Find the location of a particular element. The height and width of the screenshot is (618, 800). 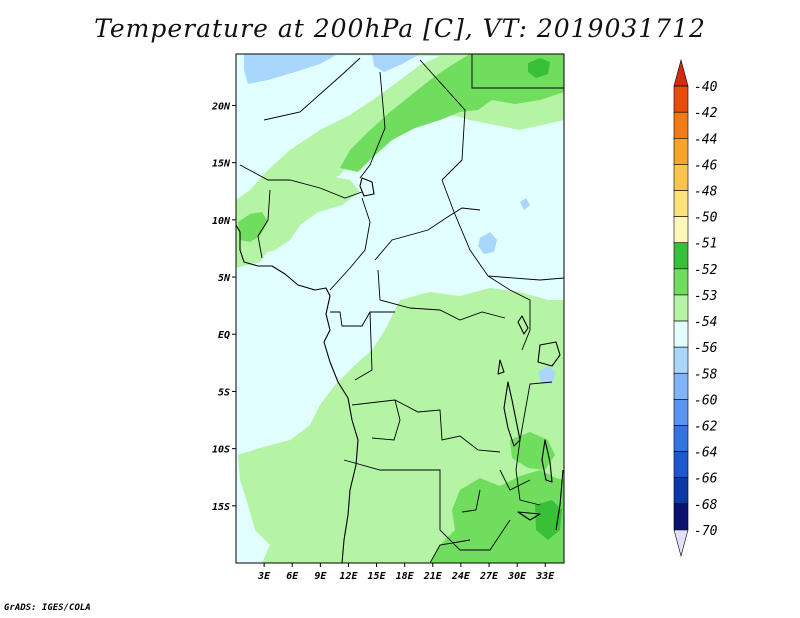

contour-band-green-southeast is located at coordinates (497, 516).